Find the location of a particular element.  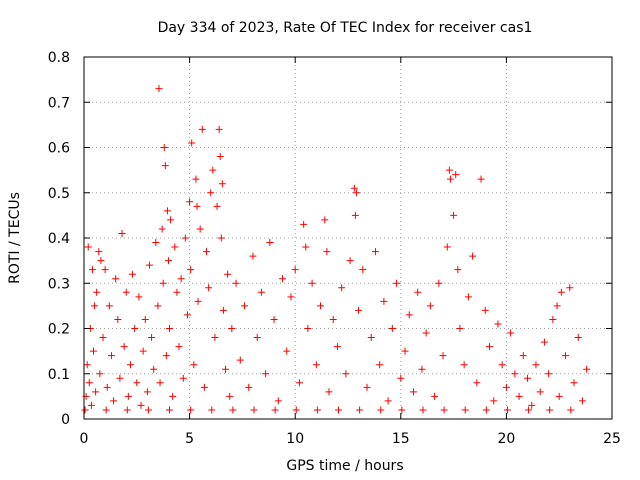

y-tick-label: 0 is located at coordinates (65, 420).